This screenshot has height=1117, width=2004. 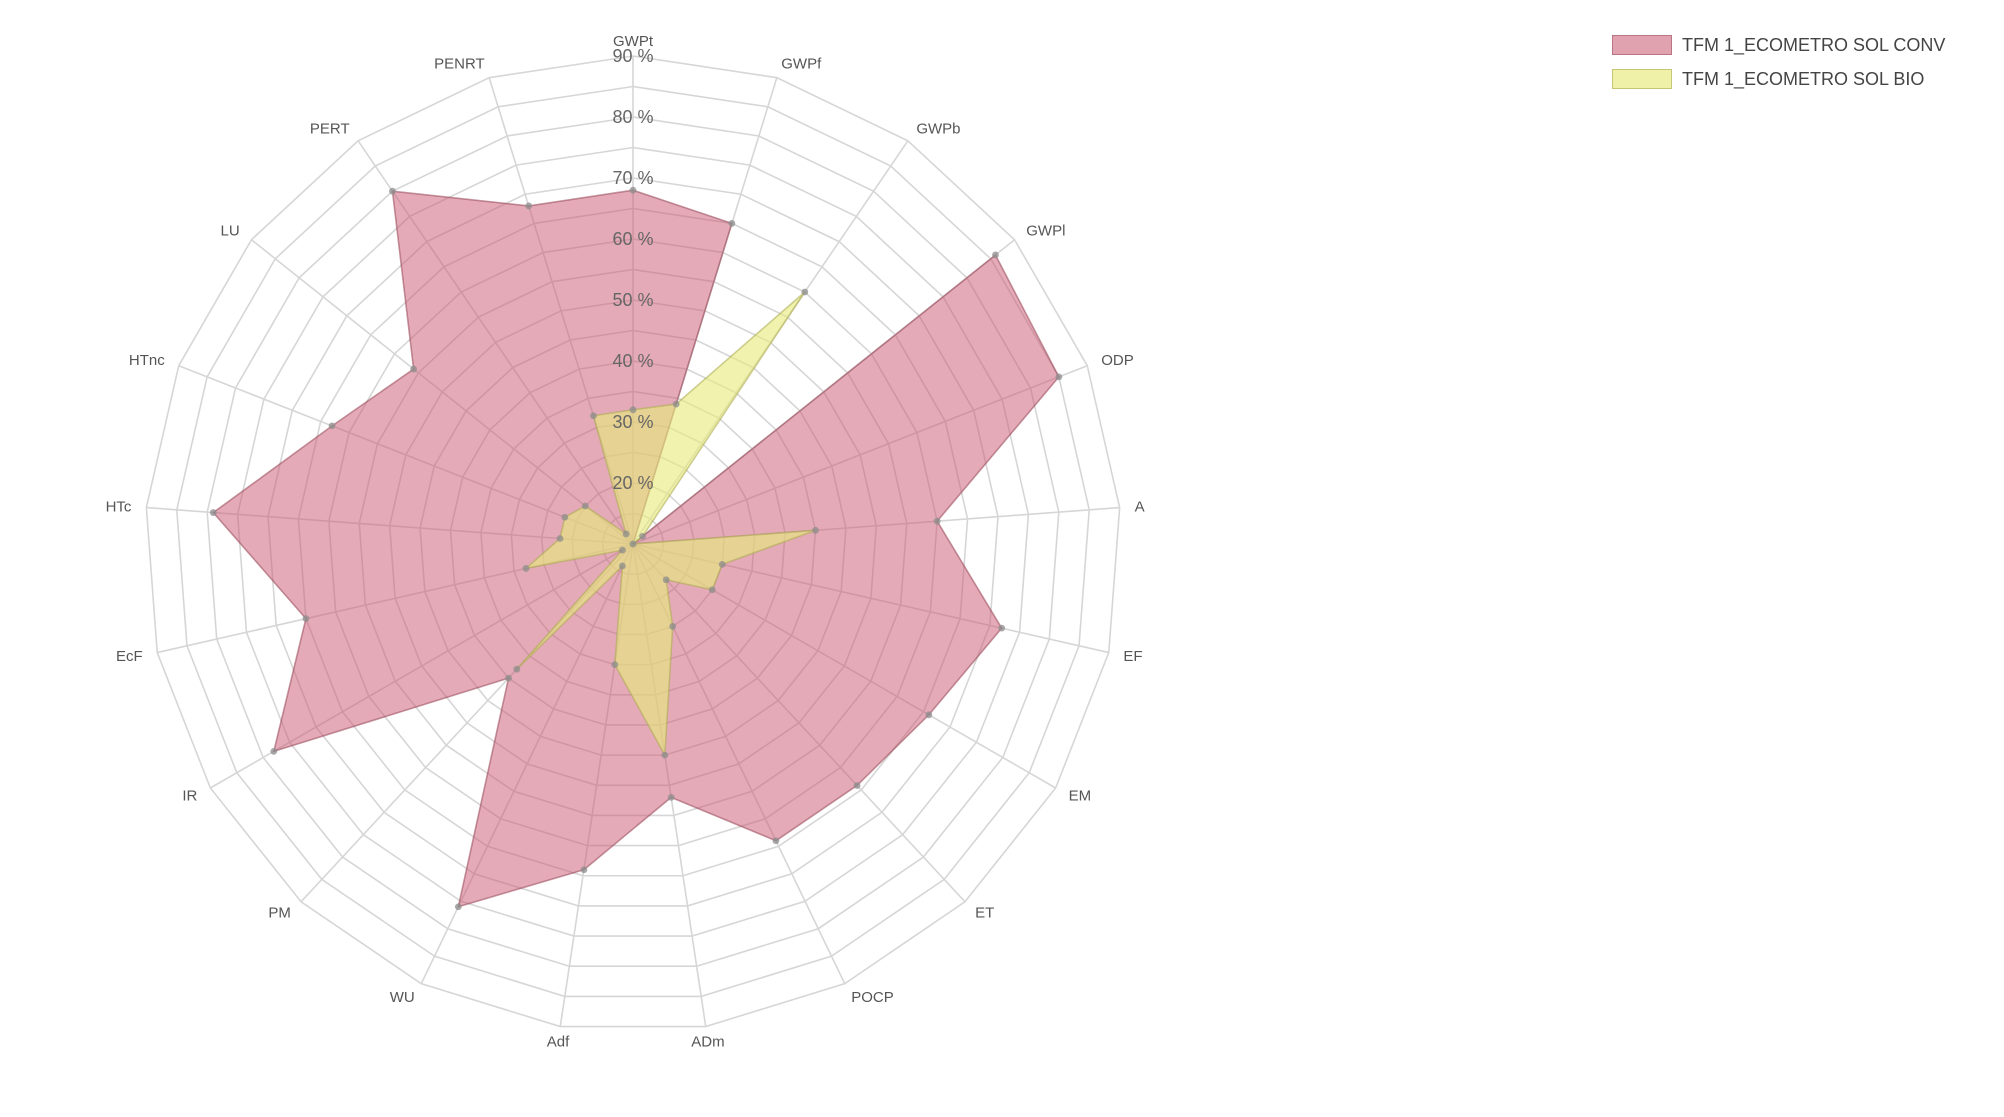 I want to click on axis-label-GWPb: GWPb, so click(x=938, y=128).